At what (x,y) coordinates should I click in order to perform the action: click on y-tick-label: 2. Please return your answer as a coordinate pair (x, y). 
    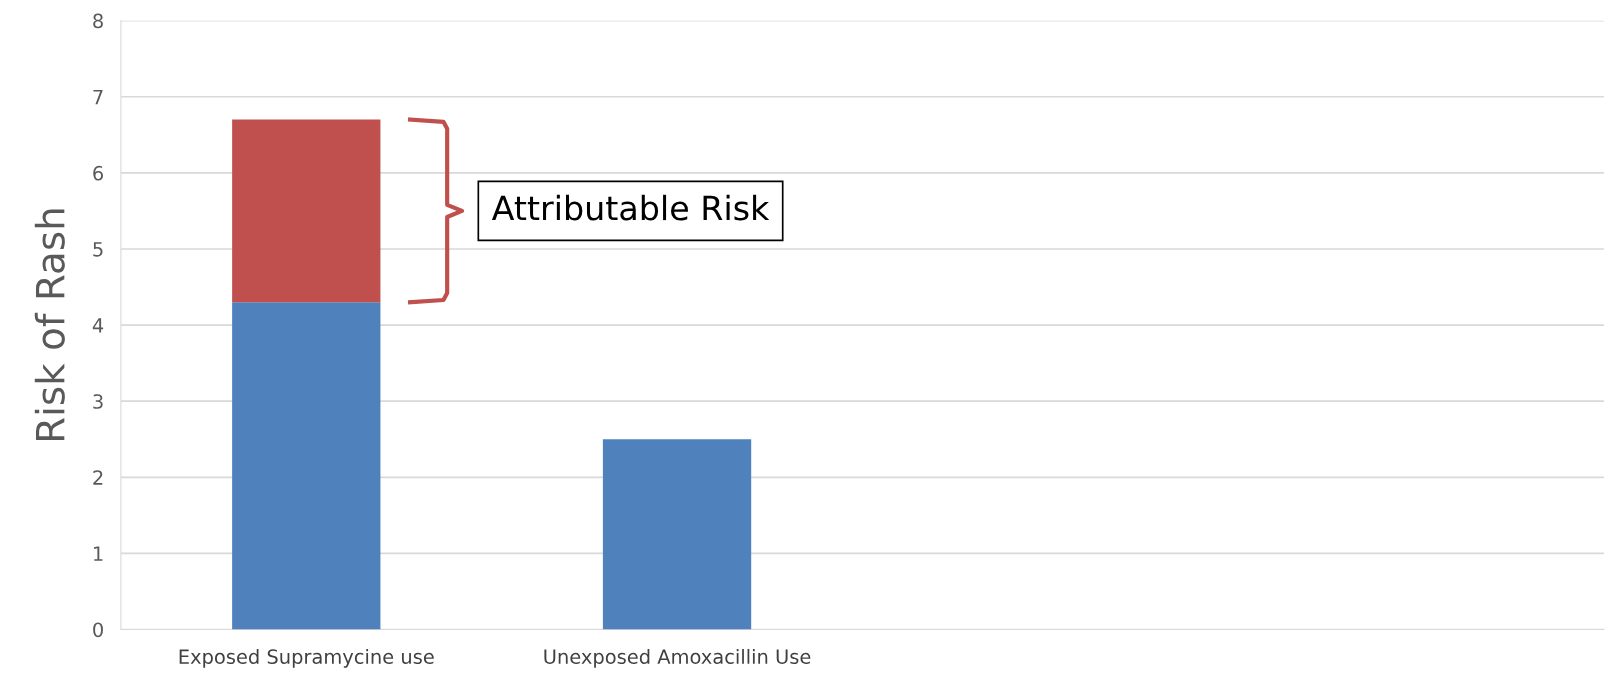
    Looking at the image, I should click on (98, 477).